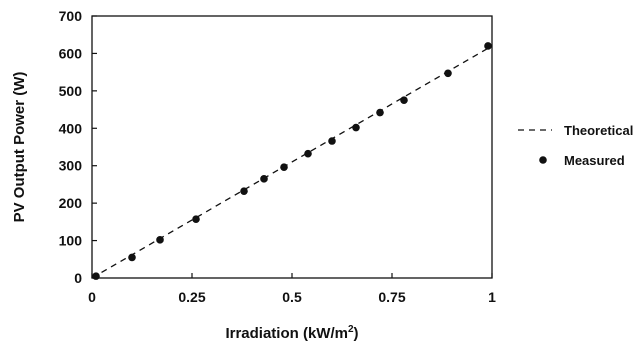  What do you see at coordinates (71, 203) in the screenshot?
I see `y-tick-label: 200` at bounding box center [71, 203].